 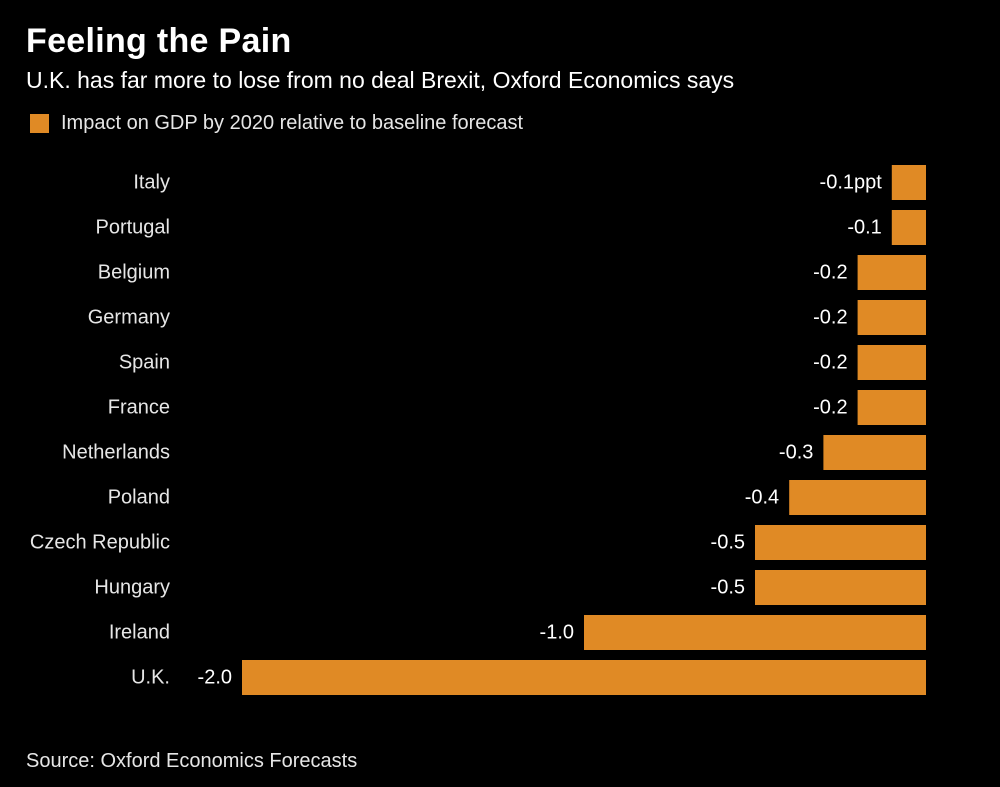 What do you see at coordinates (864, 228) in the screenshot?
I see `value-label: -0.1` at bounding box center [864, 228].